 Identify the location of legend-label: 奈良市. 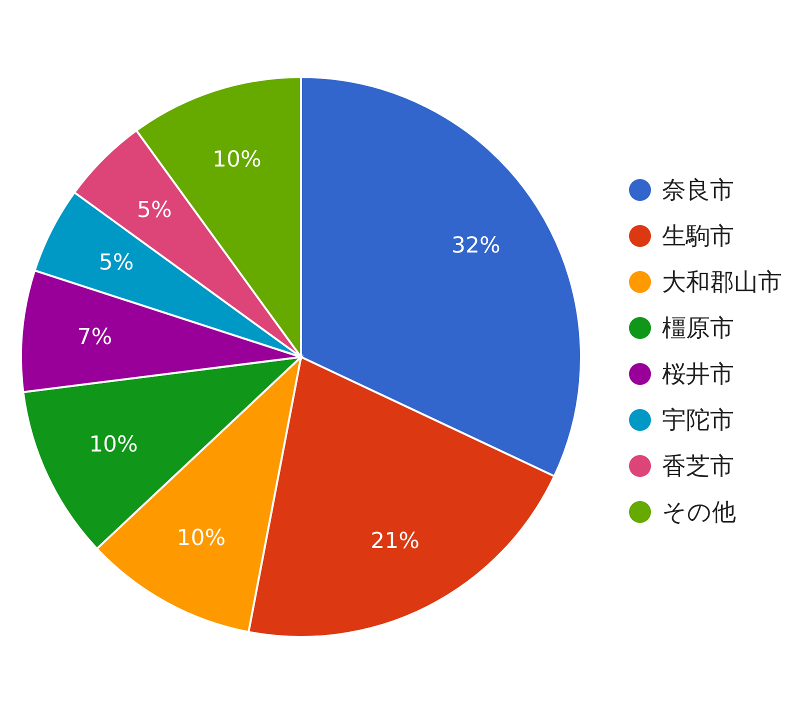
(698, 190).